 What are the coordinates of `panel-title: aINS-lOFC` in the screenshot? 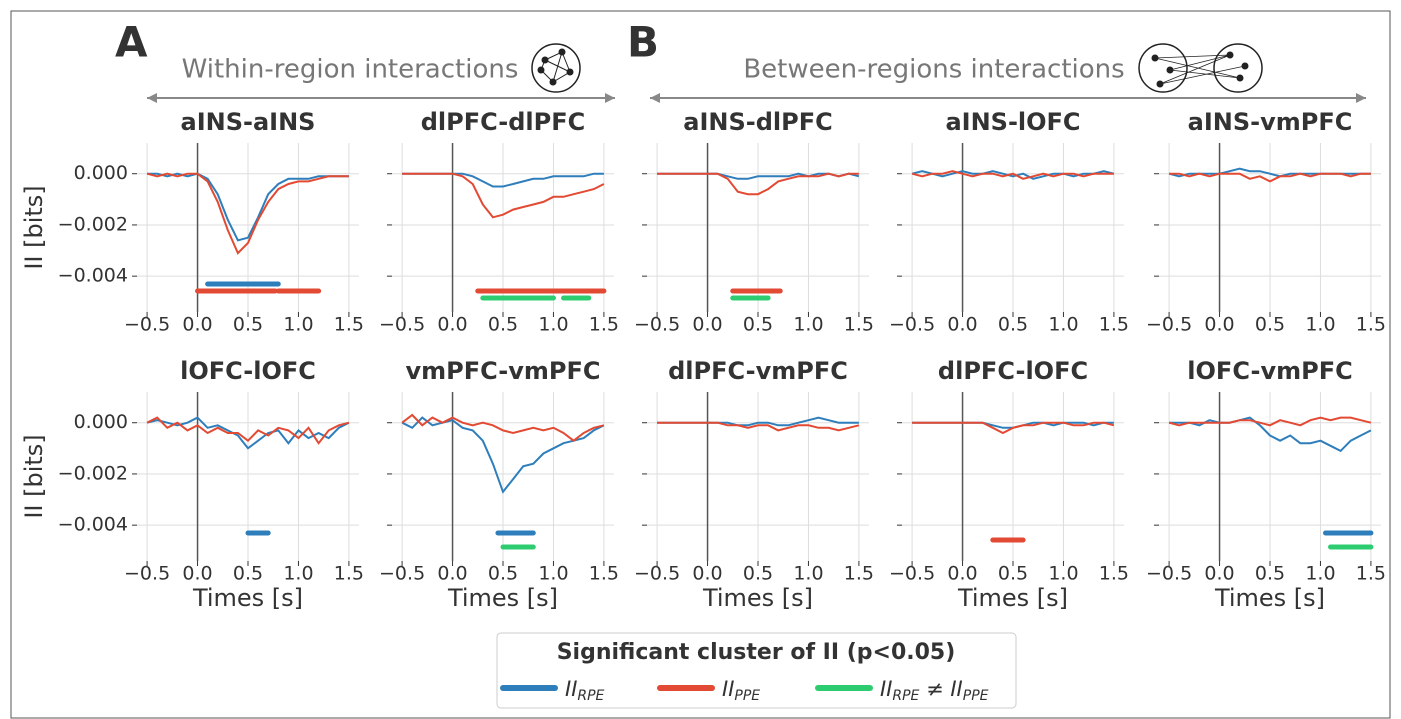 It's located at (1012, 122).